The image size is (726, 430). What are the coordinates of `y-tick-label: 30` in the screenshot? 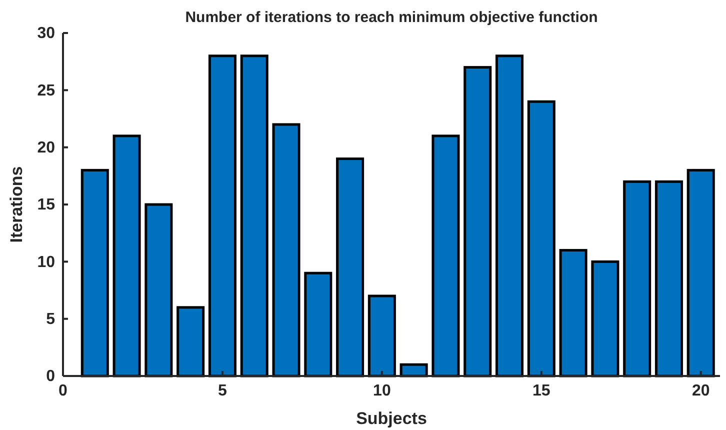 It's located at (46, 33).